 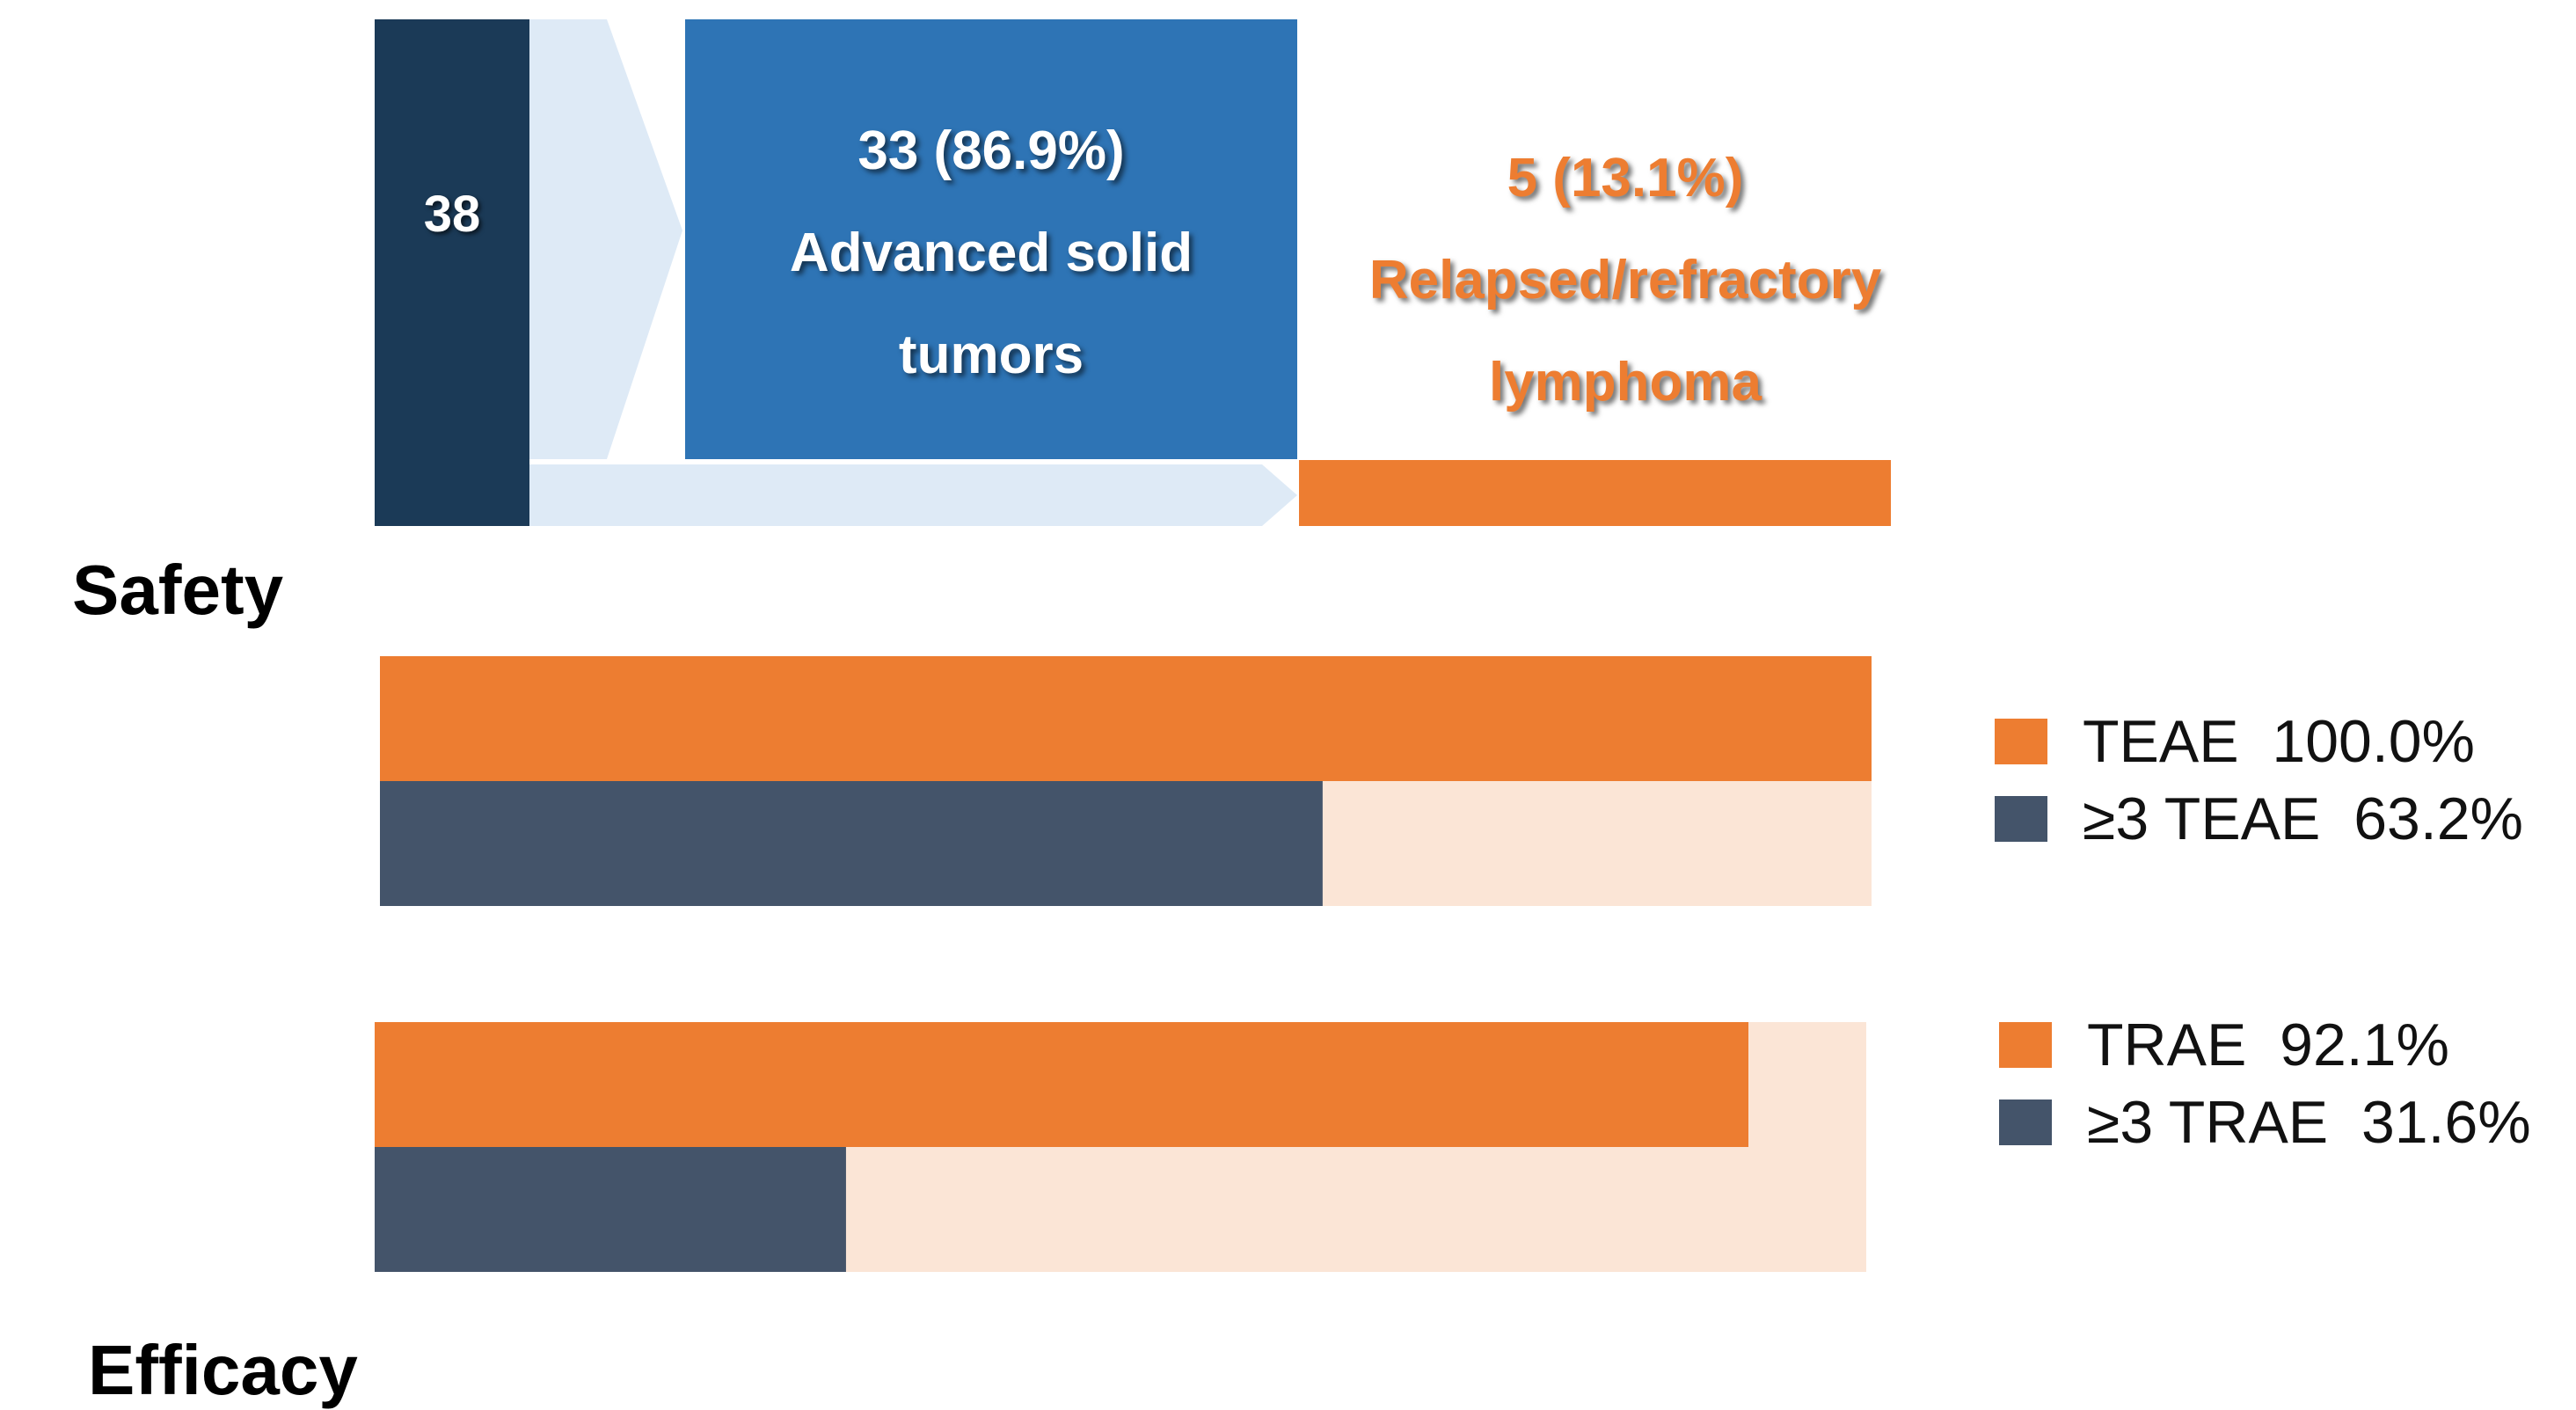 What do you see at coordinates (2021, 819) in the screenshot?
I see `legend-swatch-teae-grade3` at bounding box center [2021, 819].